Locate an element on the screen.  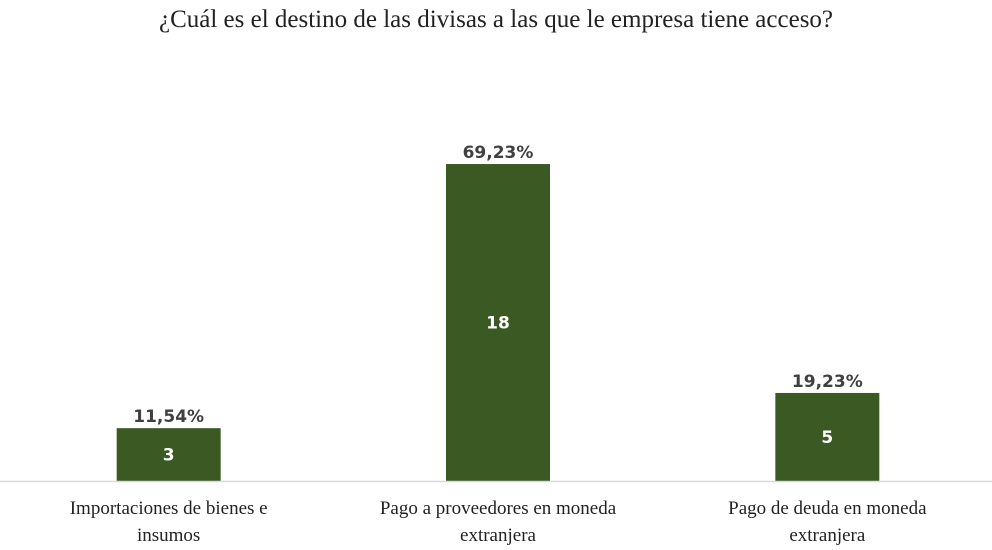
bar-count-label-0: 3 is located at coordinates (169, 456).